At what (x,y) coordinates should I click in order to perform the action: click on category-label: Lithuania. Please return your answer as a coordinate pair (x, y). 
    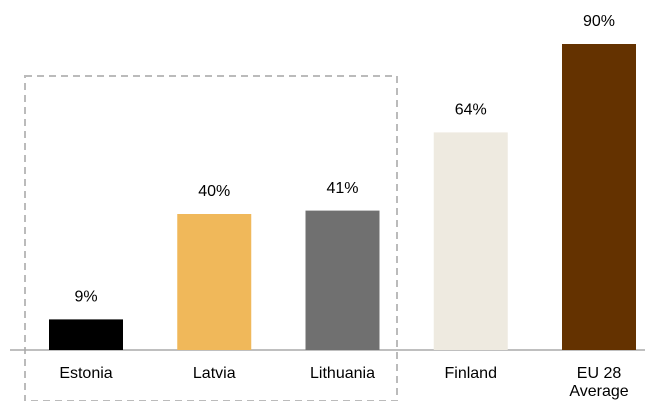
    Looking at the image, I should click on (342, 373).